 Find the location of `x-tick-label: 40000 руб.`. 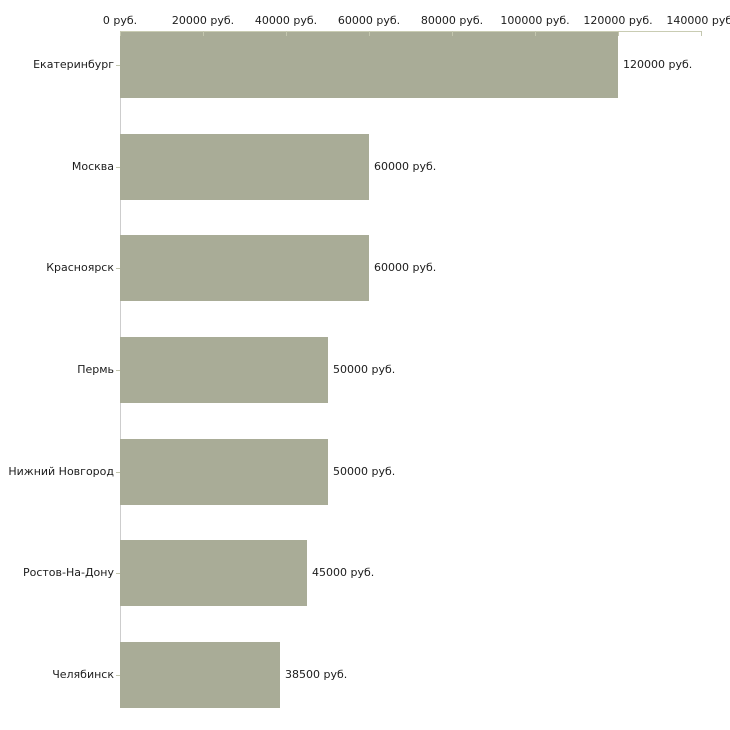

x-tick-label: 40000 руб. is located at coordinates (286, 20).